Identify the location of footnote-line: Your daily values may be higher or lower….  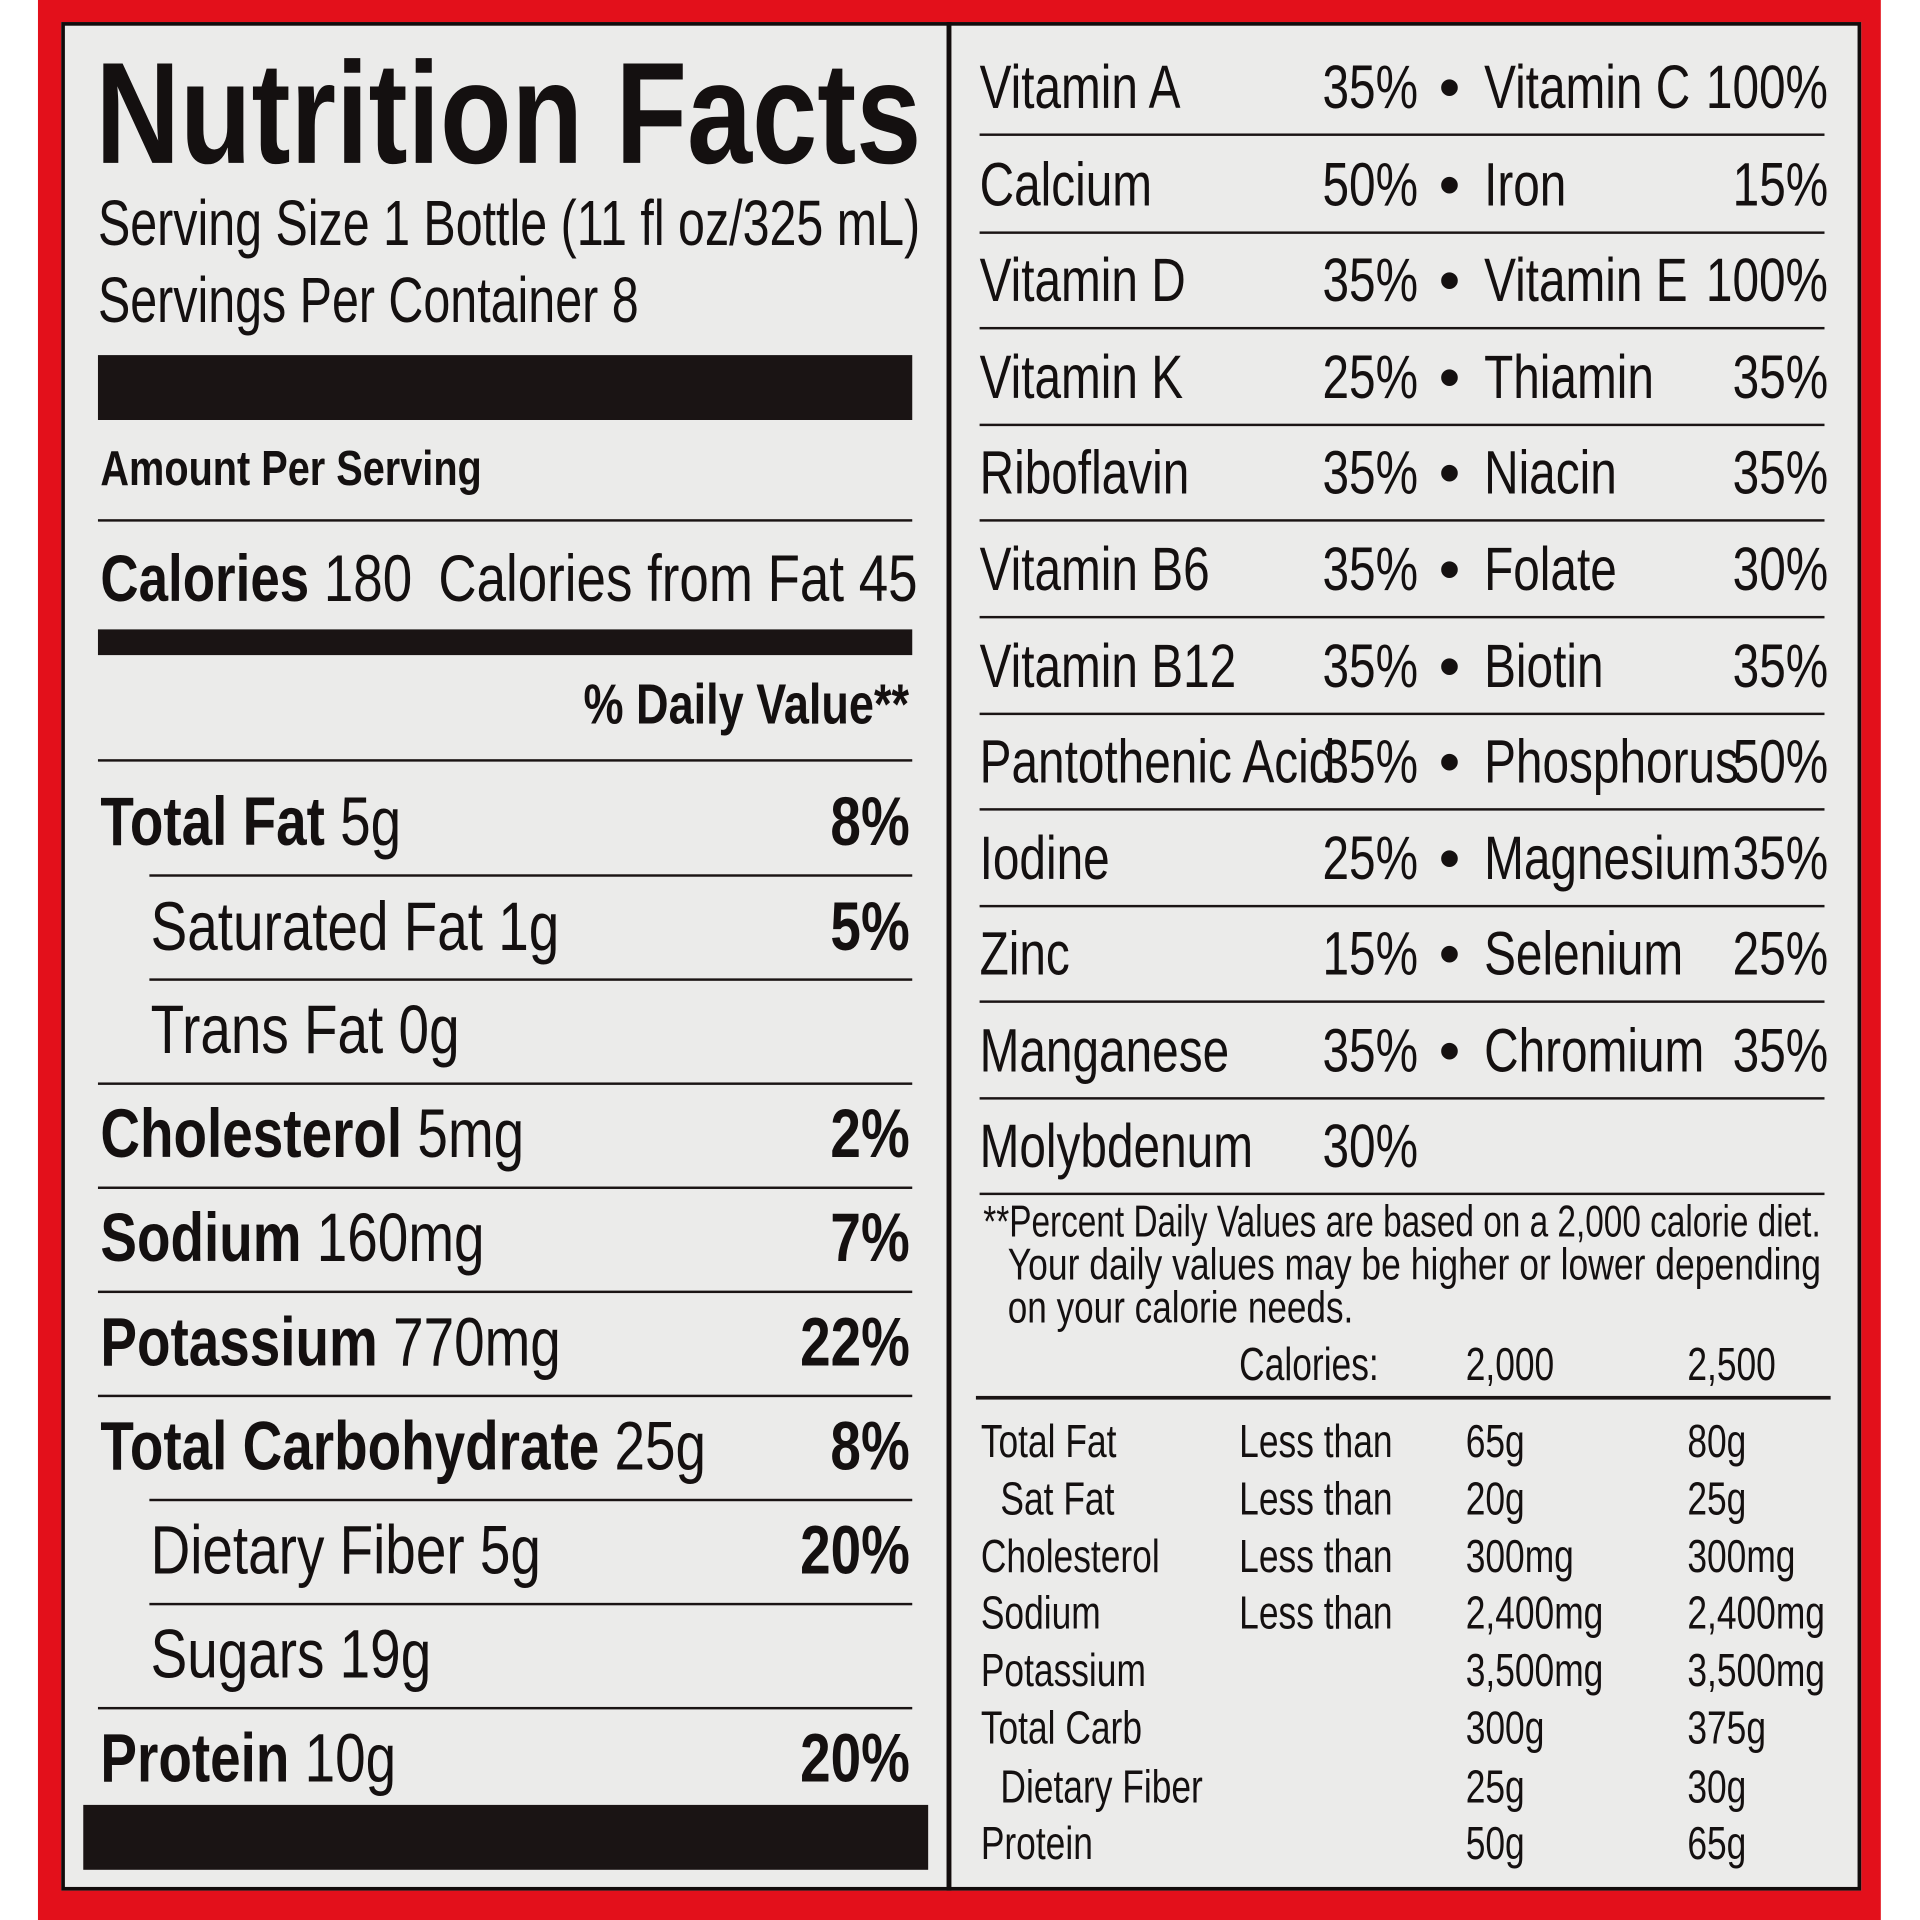
(1414, 1264).